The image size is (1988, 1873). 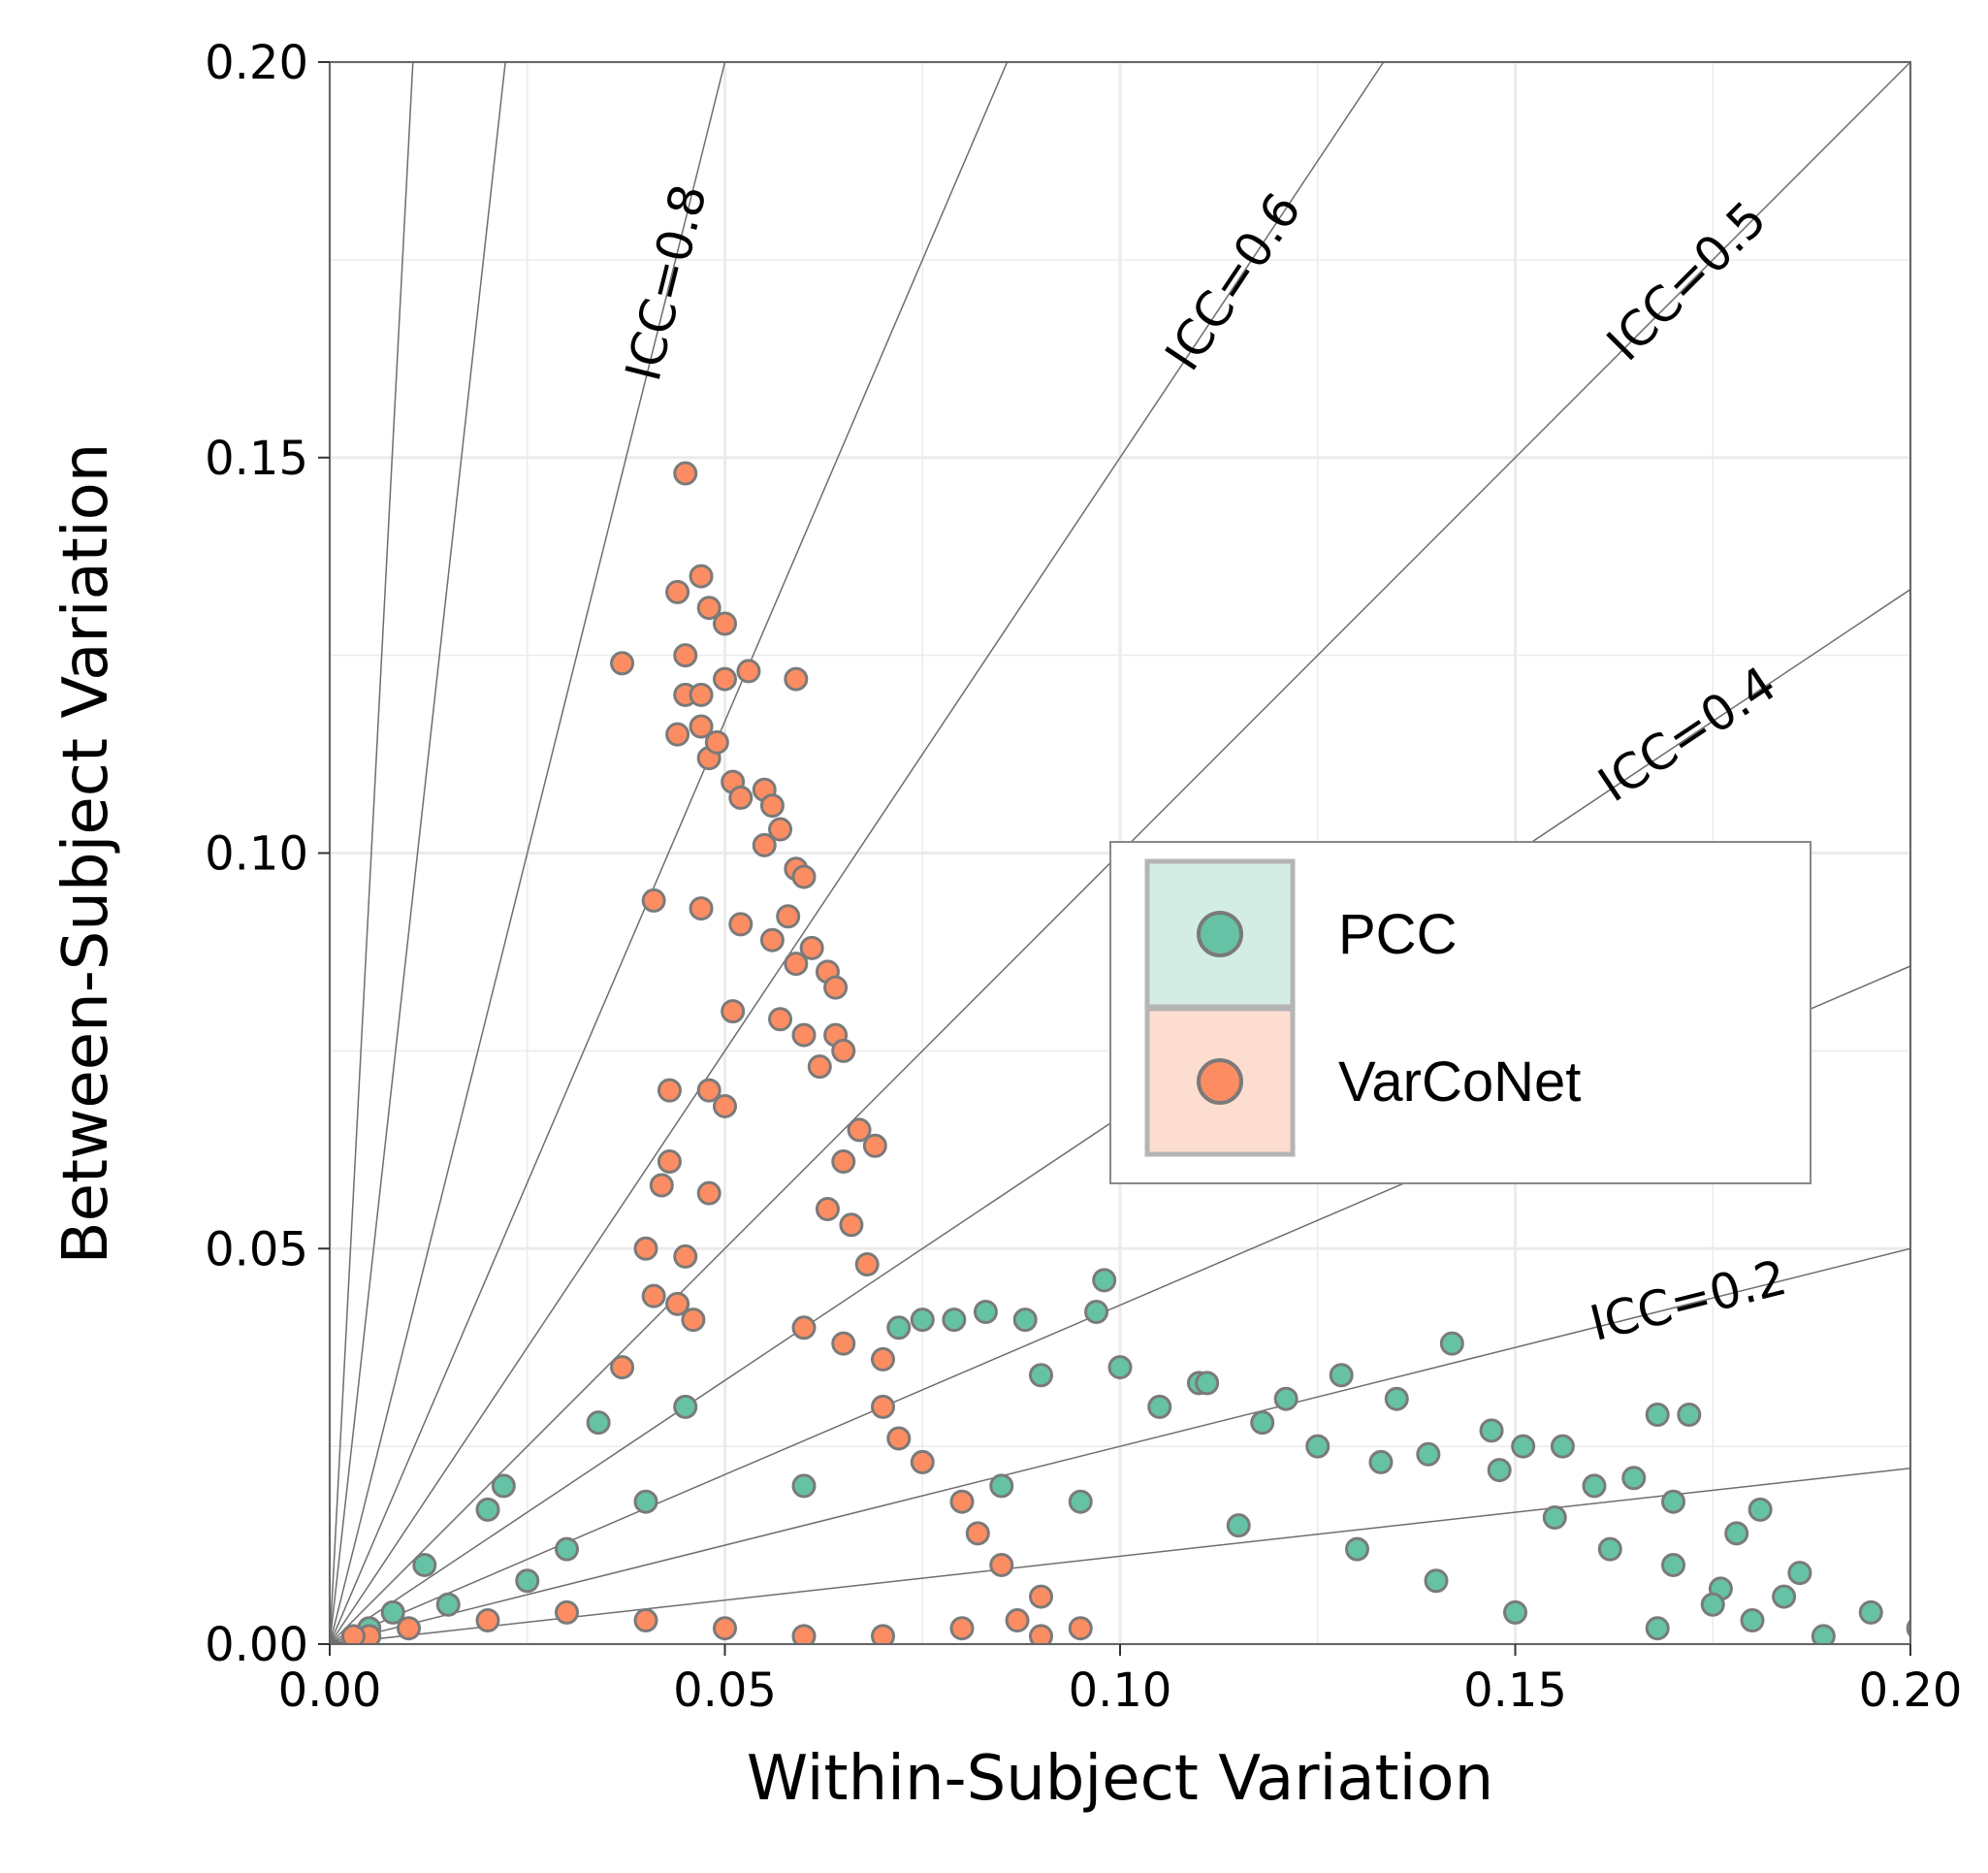 What do you see at coordinates (256, 1645) in the screenshot?
I see `y-tick-label: 0.00` at bounding box center [256, 1645].